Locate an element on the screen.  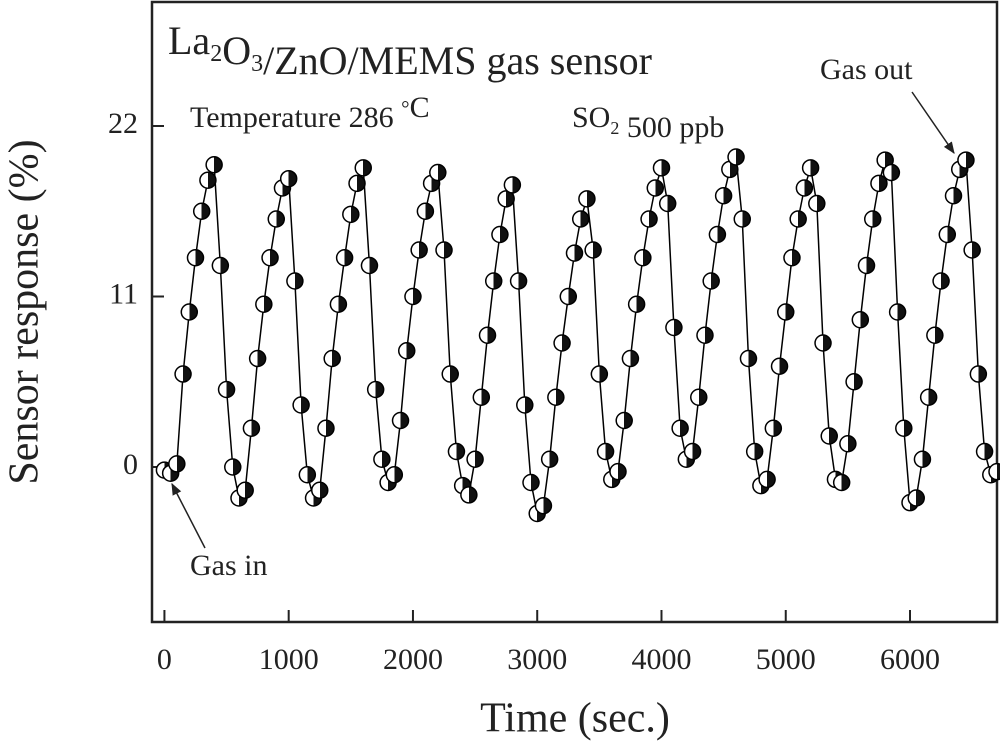
x-axis-title: Time (sec.) is located at coordinates (575, 719).